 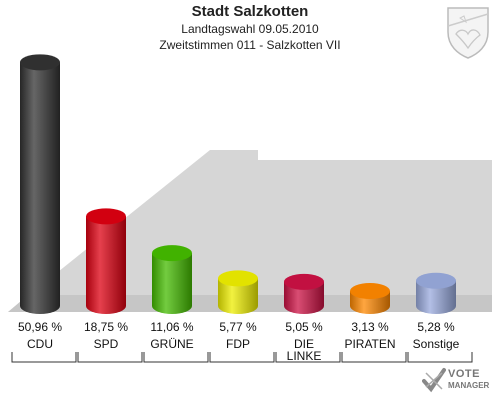 What do you see at coordinates (106, 216) in the screenshot?
I see `bar-top-spd` at bounding box center [106, 216].